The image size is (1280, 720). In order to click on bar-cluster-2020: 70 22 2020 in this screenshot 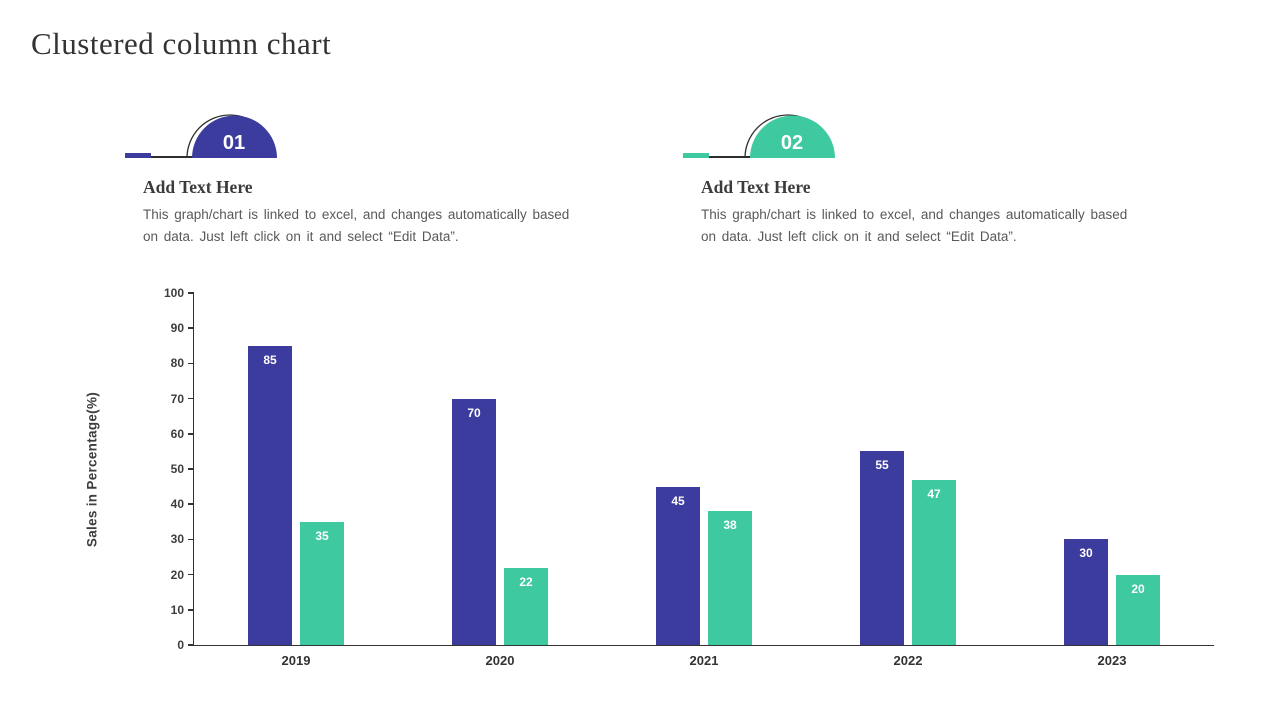, I will do `click(500, 480)`.